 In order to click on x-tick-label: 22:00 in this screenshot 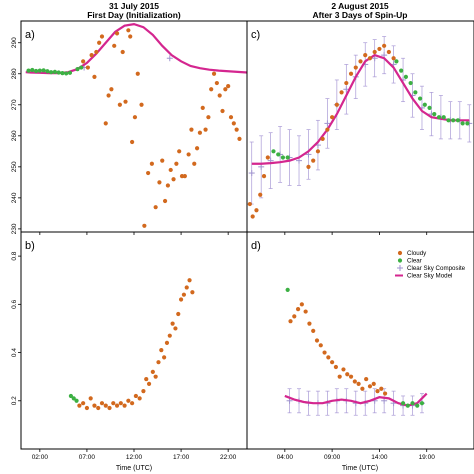, I will do `click(228, 457)`.